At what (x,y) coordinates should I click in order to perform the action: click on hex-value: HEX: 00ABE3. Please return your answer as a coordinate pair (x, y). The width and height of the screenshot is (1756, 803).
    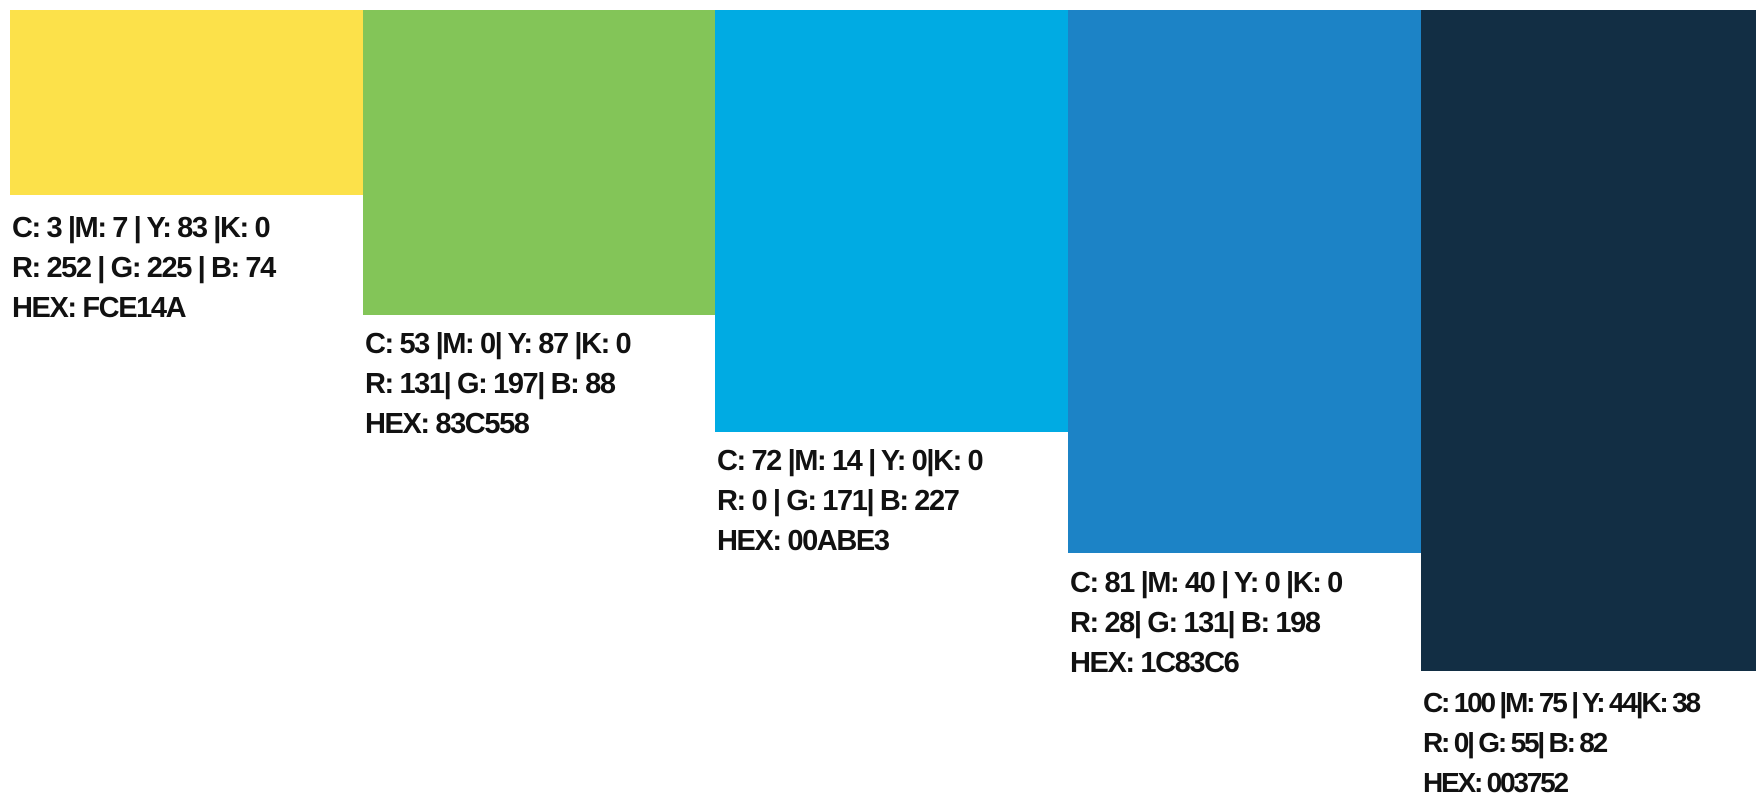
    Looking at the image, I should click on (803, 541).